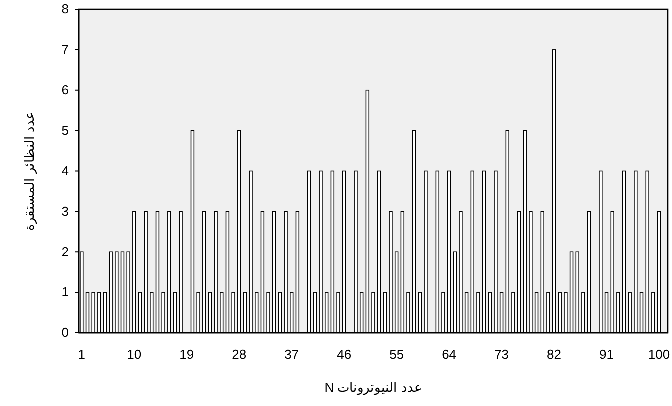 The image size is (672, 406). Describe the element at coordinates (65, 90) in the screenshot. I see `y-tick-label: 6` at that location.